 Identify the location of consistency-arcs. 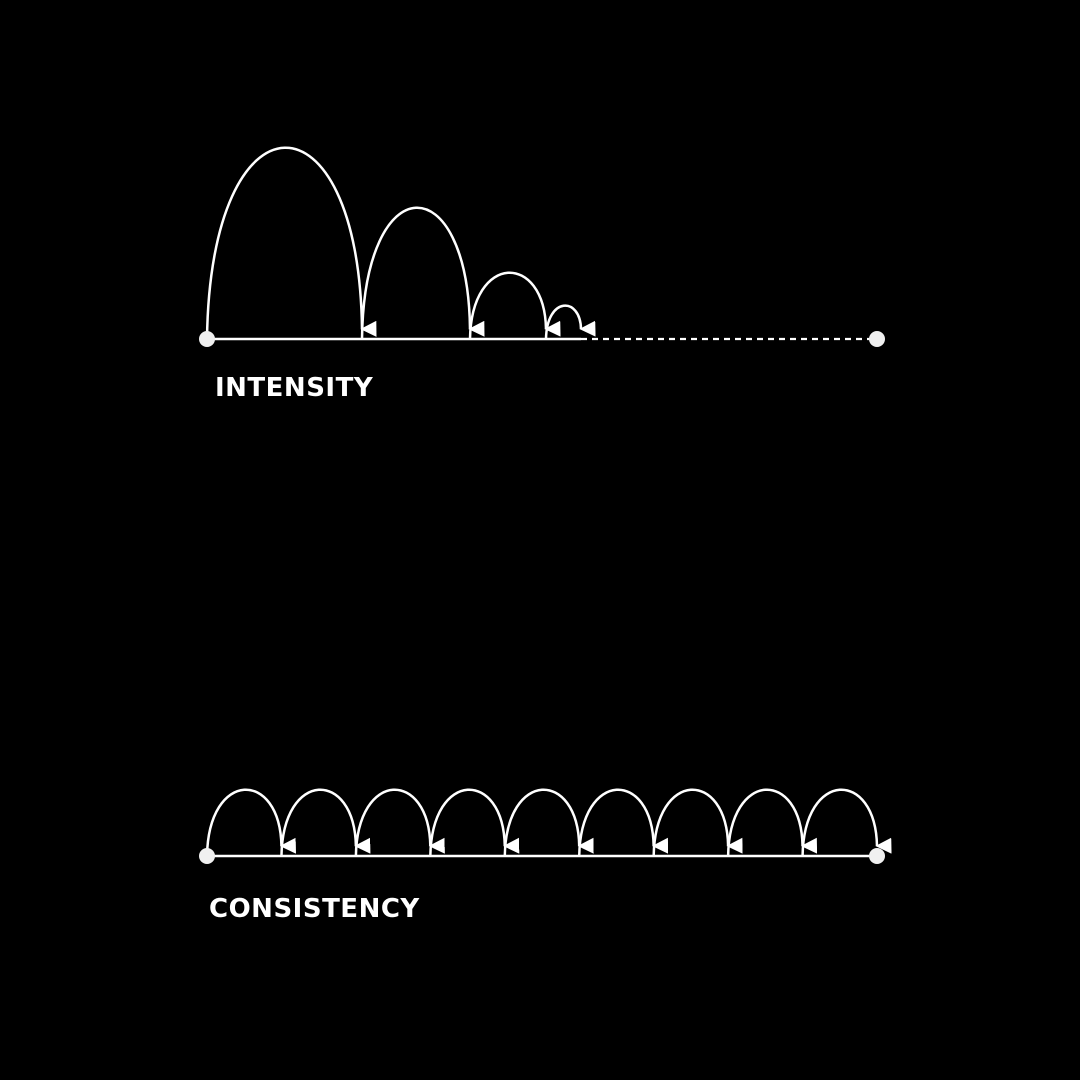
(548, 822).